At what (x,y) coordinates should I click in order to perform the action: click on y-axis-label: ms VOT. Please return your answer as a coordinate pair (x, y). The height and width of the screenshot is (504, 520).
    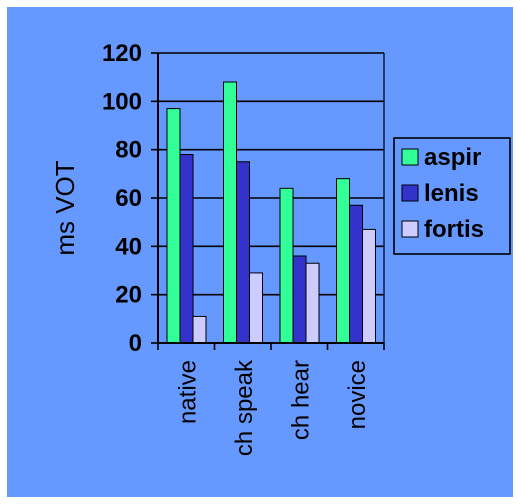
    Looking at the image, I should click on (65, 207).